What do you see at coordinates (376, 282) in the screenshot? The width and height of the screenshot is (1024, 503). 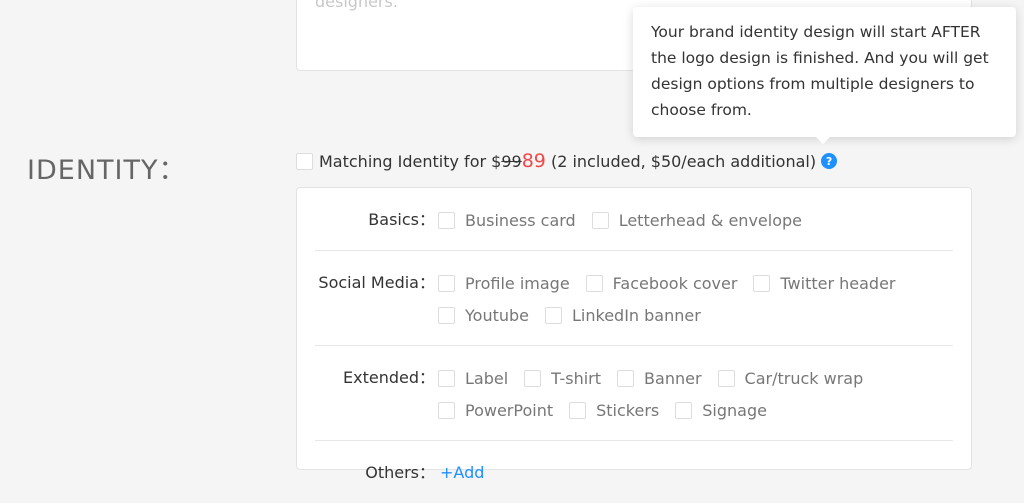 I see `row-label: Social Media：` at bounding box center [376, 282].